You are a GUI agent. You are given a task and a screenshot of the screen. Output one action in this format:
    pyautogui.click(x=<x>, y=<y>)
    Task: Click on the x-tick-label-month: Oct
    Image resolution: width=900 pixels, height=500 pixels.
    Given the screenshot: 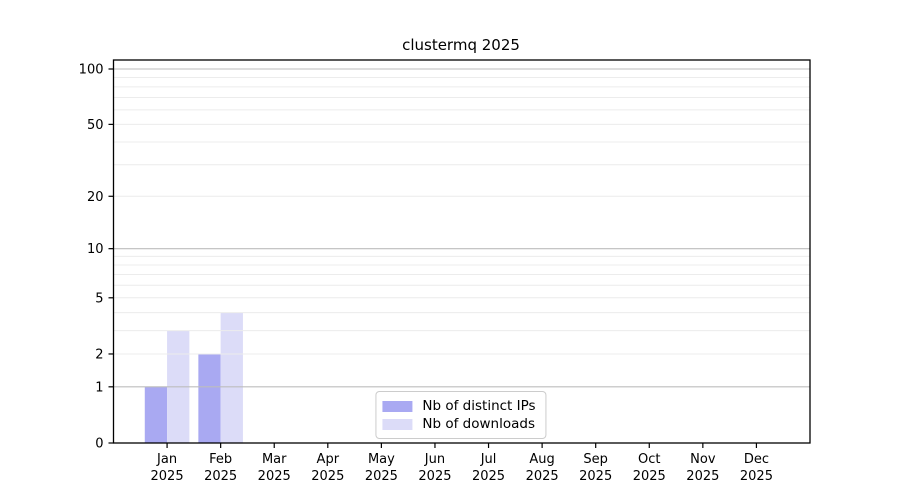 What is the action you would take?
    pyautogui.click(x=649, y=459)
    